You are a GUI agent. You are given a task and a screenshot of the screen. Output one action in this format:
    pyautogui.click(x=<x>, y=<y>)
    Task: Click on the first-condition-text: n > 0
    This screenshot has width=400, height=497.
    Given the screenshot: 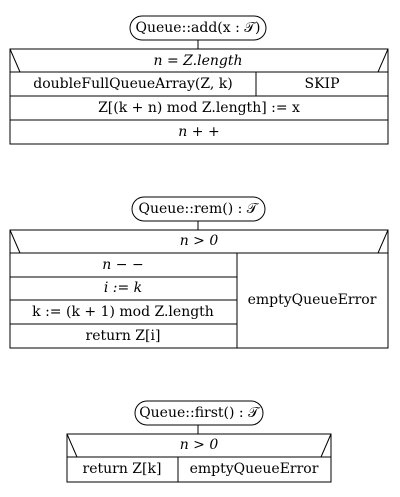 What is the action you would take?
    pyautogui.click(x=199, y=445)
    